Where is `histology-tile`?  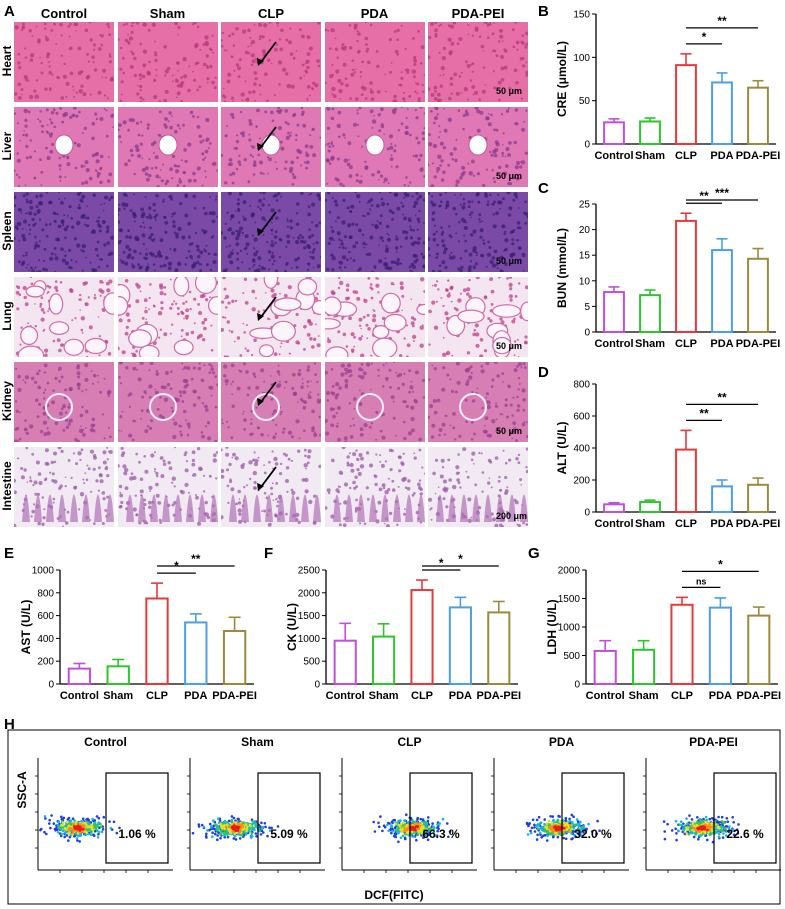 histology-tile is located at coordinates (478, 317).